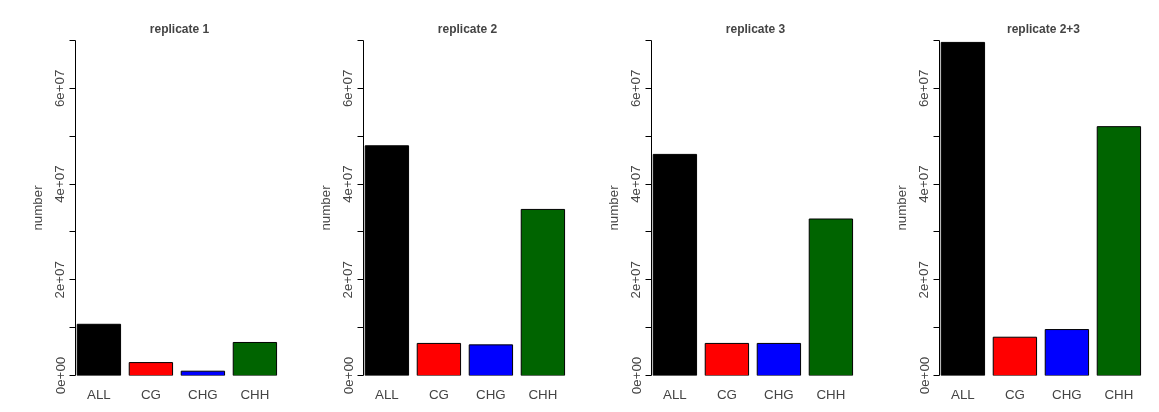 This screenshot has width=1159, height=412. Describe the element at coordinates (755, 28) in the screenshot. I see `chart-title: replicate 3` at that location.